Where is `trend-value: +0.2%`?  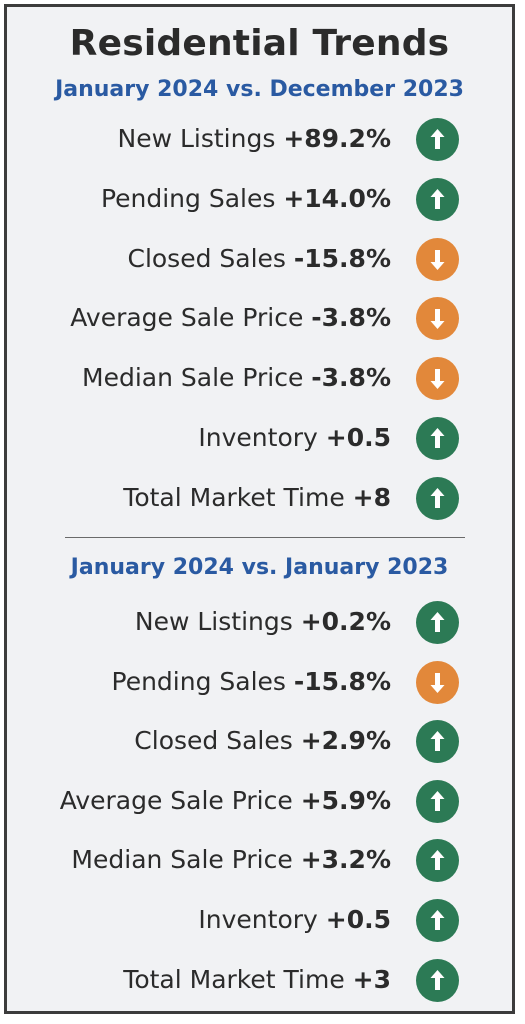 trend-value: +0.2% is located at coordinates (345, 621).